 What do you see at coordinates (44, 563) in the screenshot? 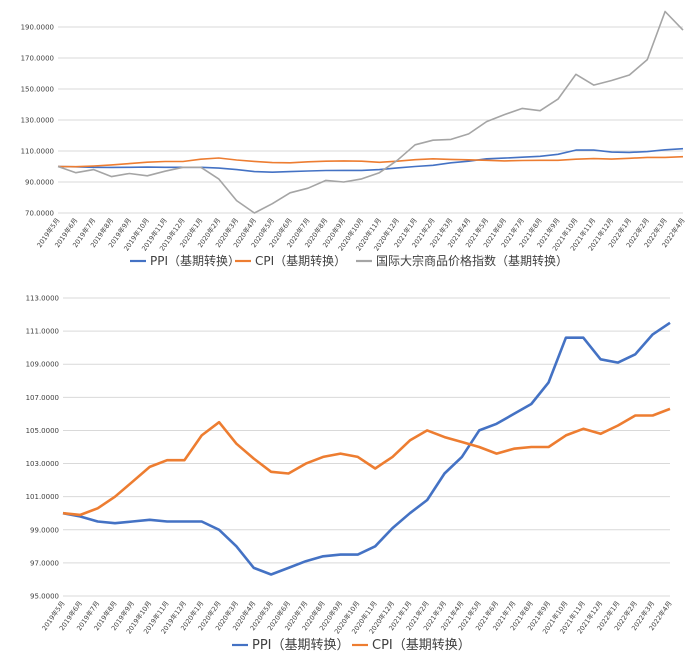
I see `y-tick-label: 97.0000` at bounding box center [44, 563].